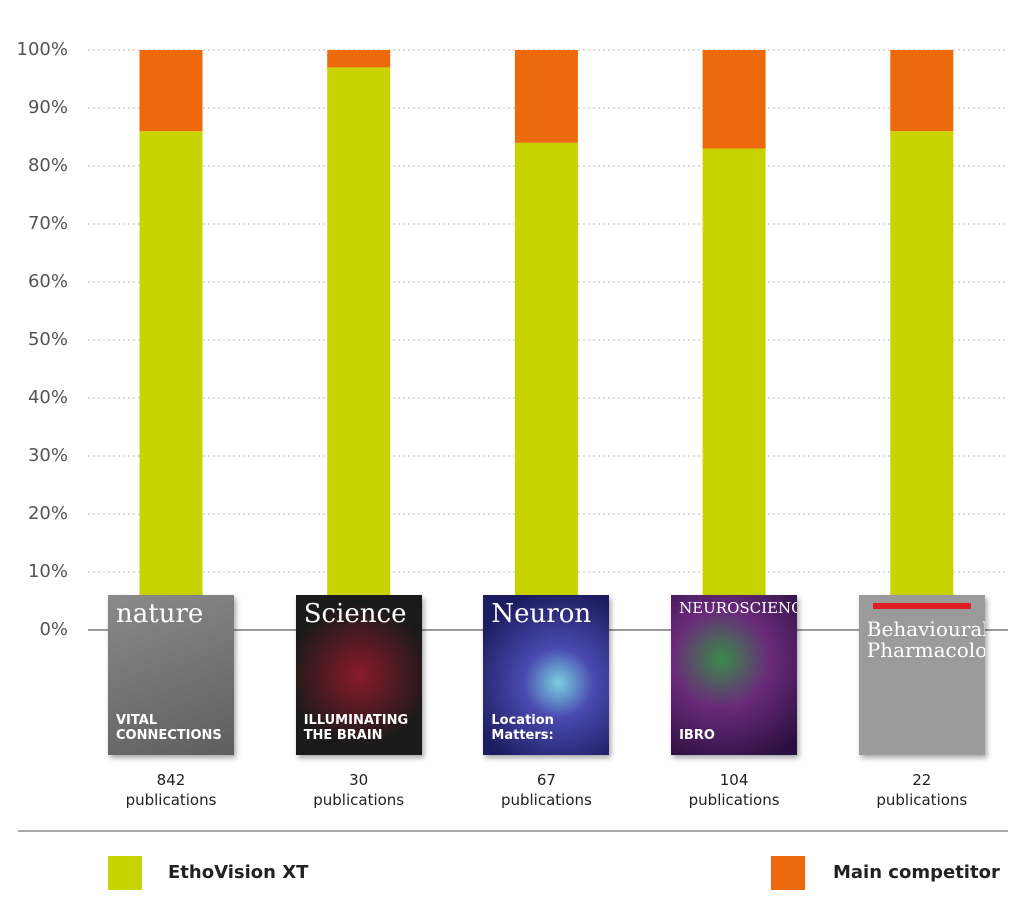 The image size is (1024, 922). What do you see at coordinates (356, 728) in the screenshot?
I see `cover-headline: ILLUMINATING THE BRAIN` at bounding box center [356, 728].